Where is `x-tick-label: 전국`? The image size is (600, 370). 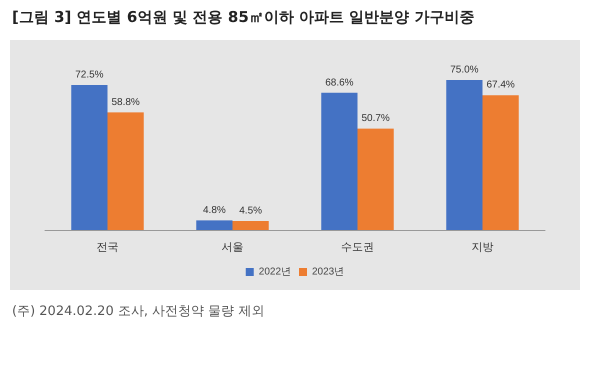 x-tick-label: 전국 is located at coordinates (107, 248).